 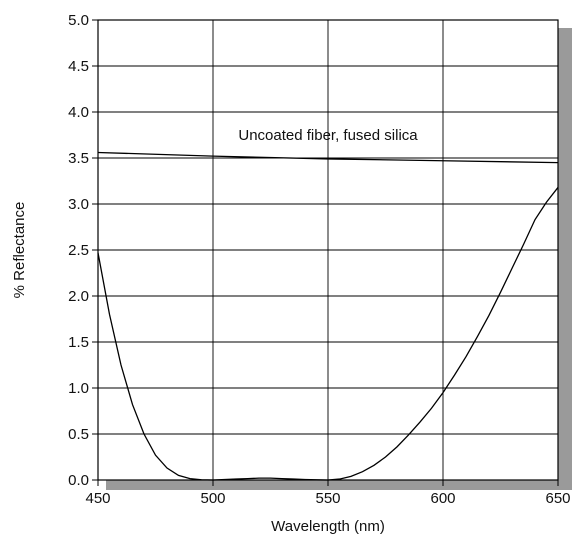 I want to click on y-tick-label: 5.0, so click(x=78, y=20).